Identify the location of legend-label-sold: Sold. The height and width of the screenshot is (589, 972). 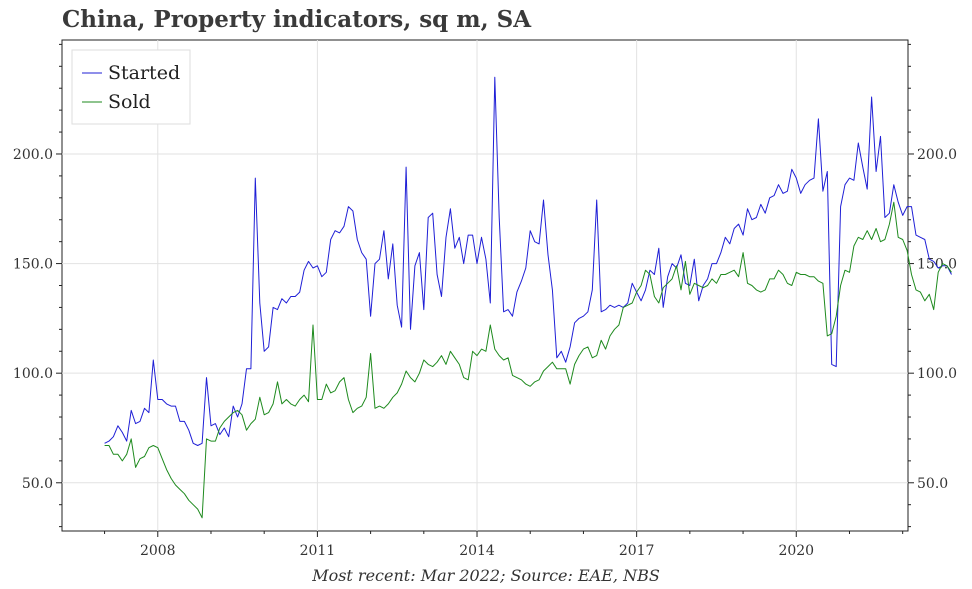
(129, 102).